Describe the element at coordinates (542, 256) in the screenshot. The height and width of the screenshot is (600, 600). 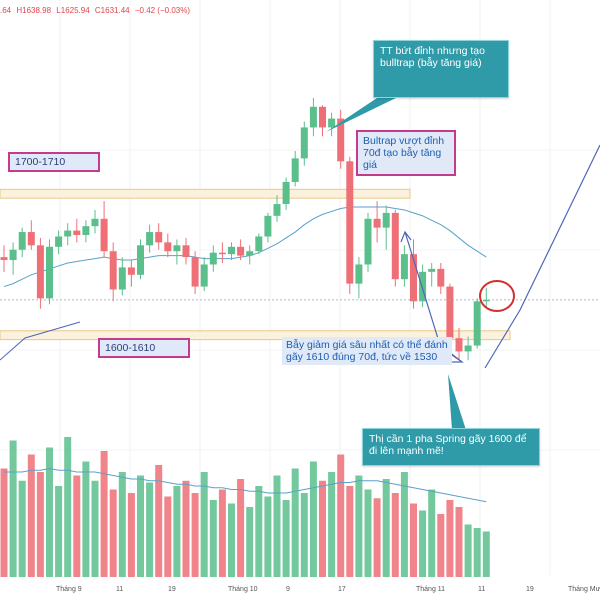
I see `rally-projection-line` at that location.